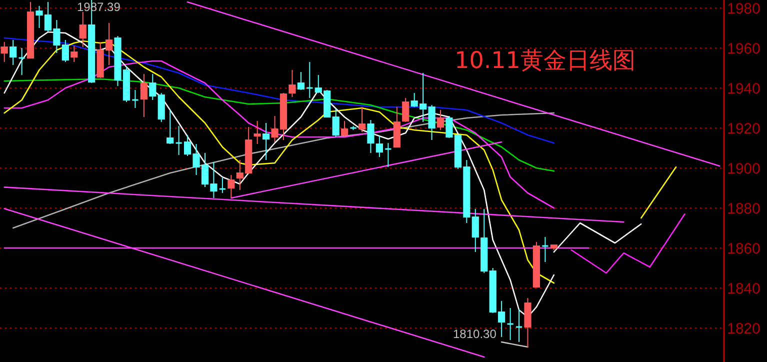  What do you see at coordinates (743, 289) in the screenshot?
I see `y-tick-label: 1840` at bounding box center [743, 289].